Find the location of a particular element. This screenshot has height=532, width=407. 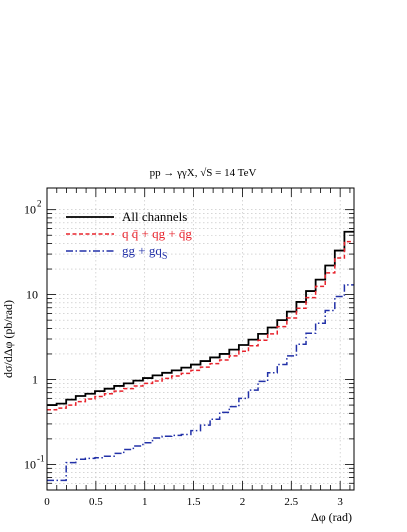

x-tick-labels: 0 0.5 1 1.5 2 2.5 3 is located at coordinates (193, 502).